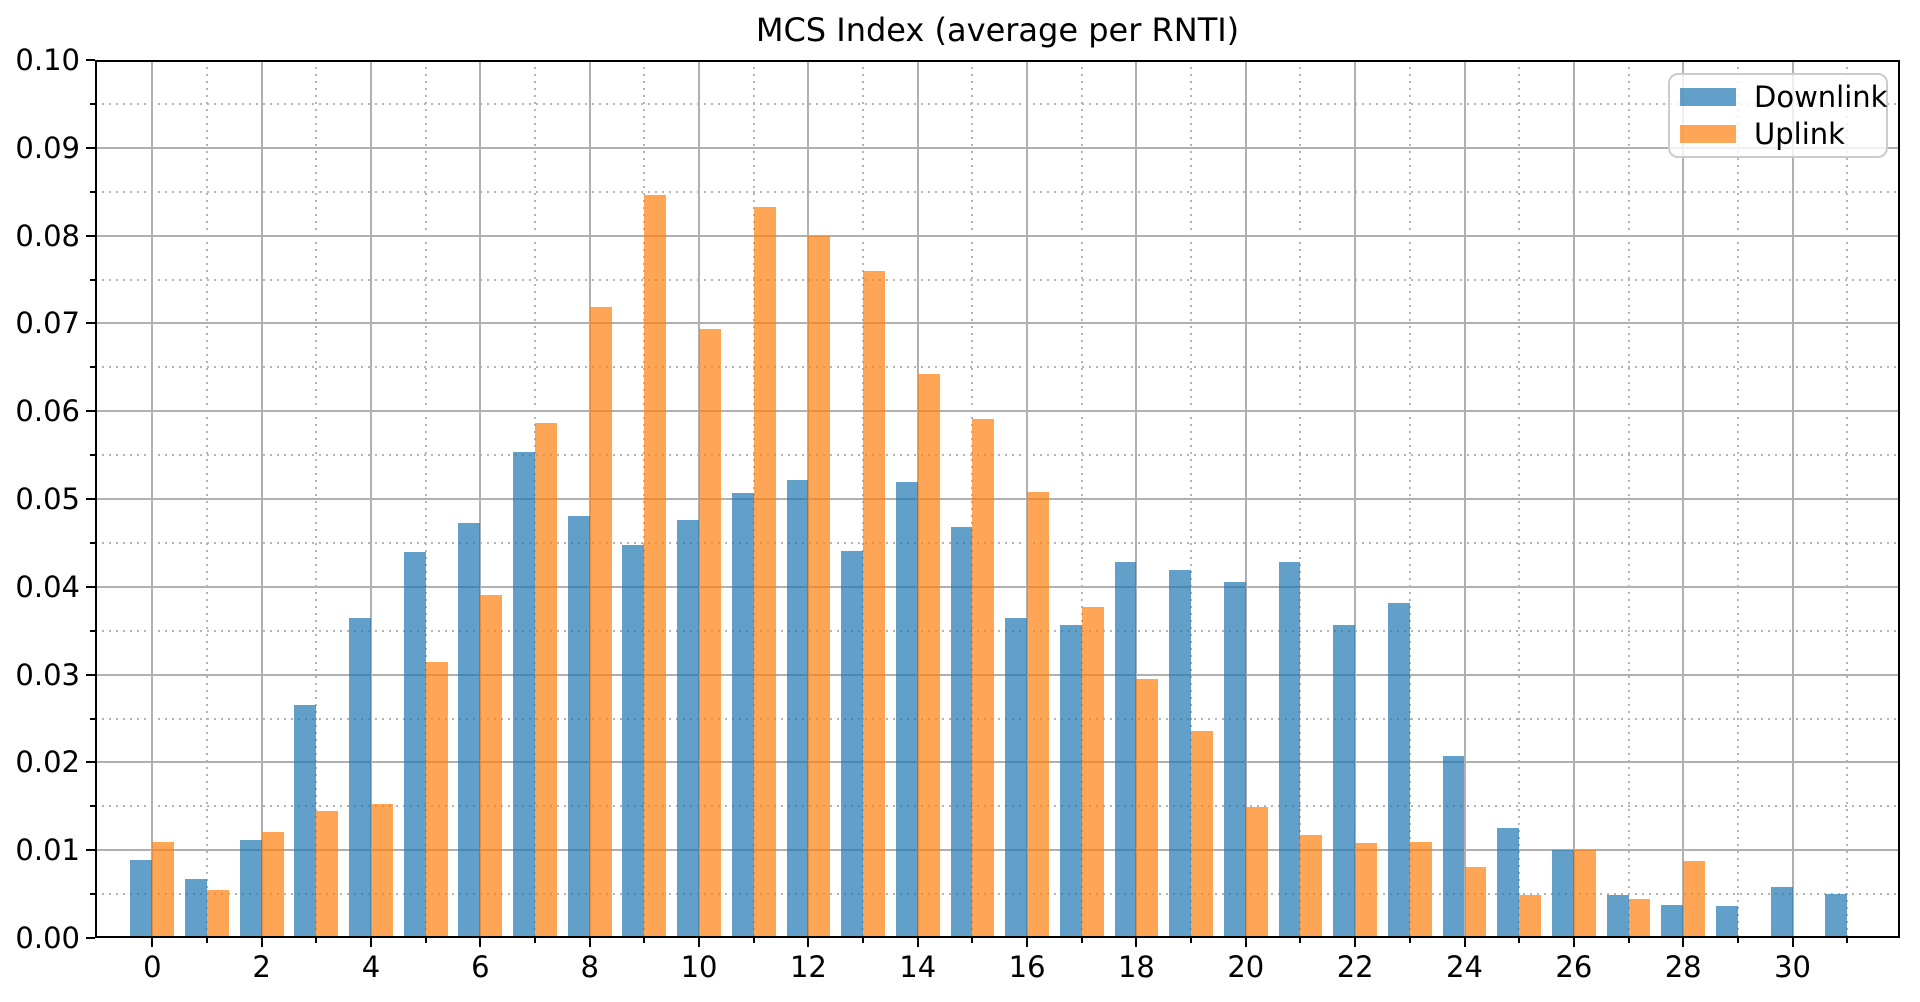 The width and height of the screenshot is (1920, 1002). Describe the element at coordinates (1574, 967) in the screenshot. I see `x-tick-label: 26` at that location.